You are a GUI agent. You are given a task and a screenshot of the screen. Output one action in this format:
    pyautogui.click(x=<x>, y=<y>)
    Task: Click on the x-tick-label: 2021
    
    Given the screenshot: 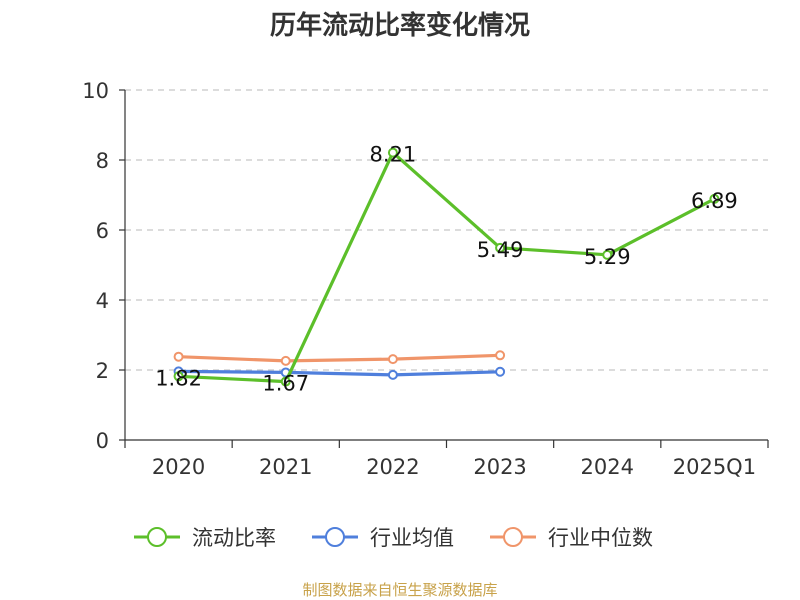 What is the action you would take?
    pyautogui.click(x=285, y=467)
    